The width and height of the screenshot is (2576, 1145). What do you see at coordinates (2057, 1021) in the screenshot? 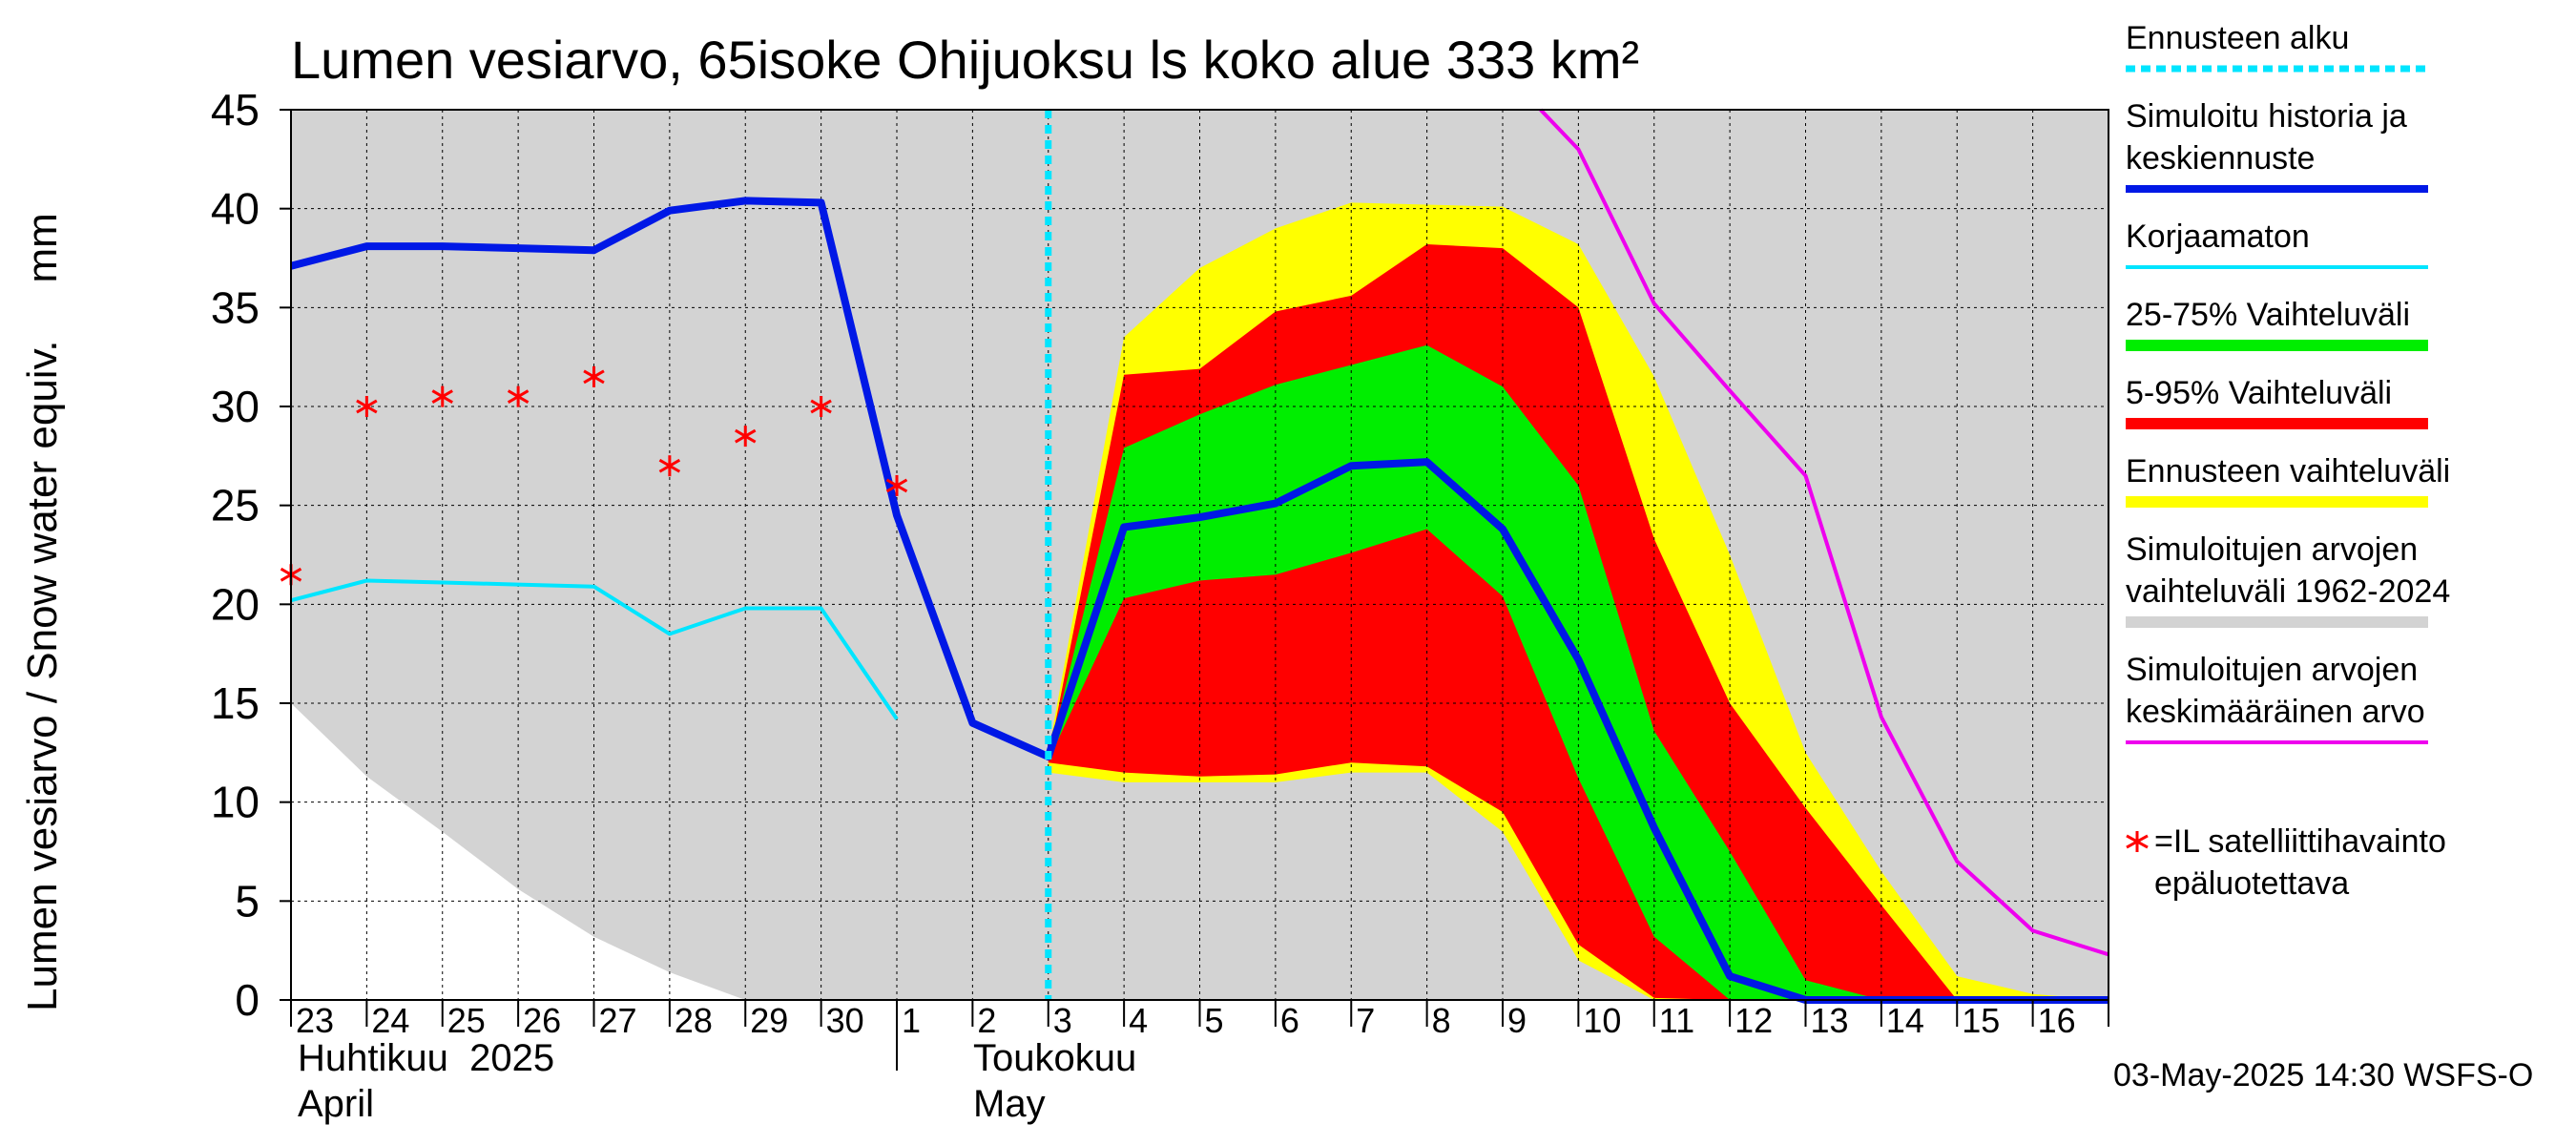
I see `x-tick-label: 16` at bounding box center [2057, 1021].